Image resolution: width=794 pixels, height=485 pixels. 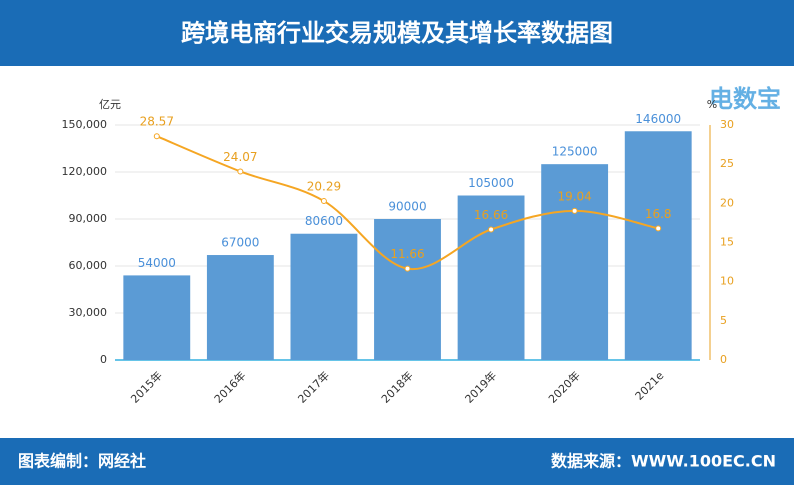 I want to click on line-value-label: 16.66, so click(x=491, y=215).